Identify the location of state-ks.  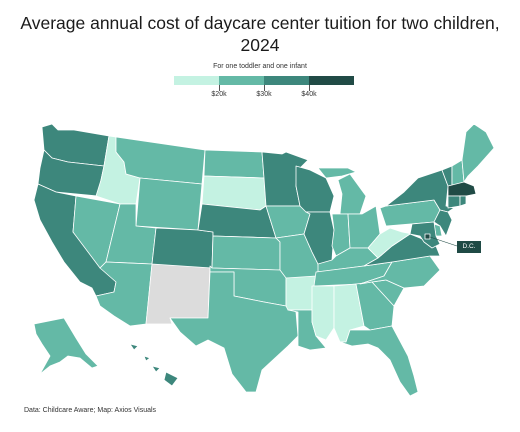
(246, 253).